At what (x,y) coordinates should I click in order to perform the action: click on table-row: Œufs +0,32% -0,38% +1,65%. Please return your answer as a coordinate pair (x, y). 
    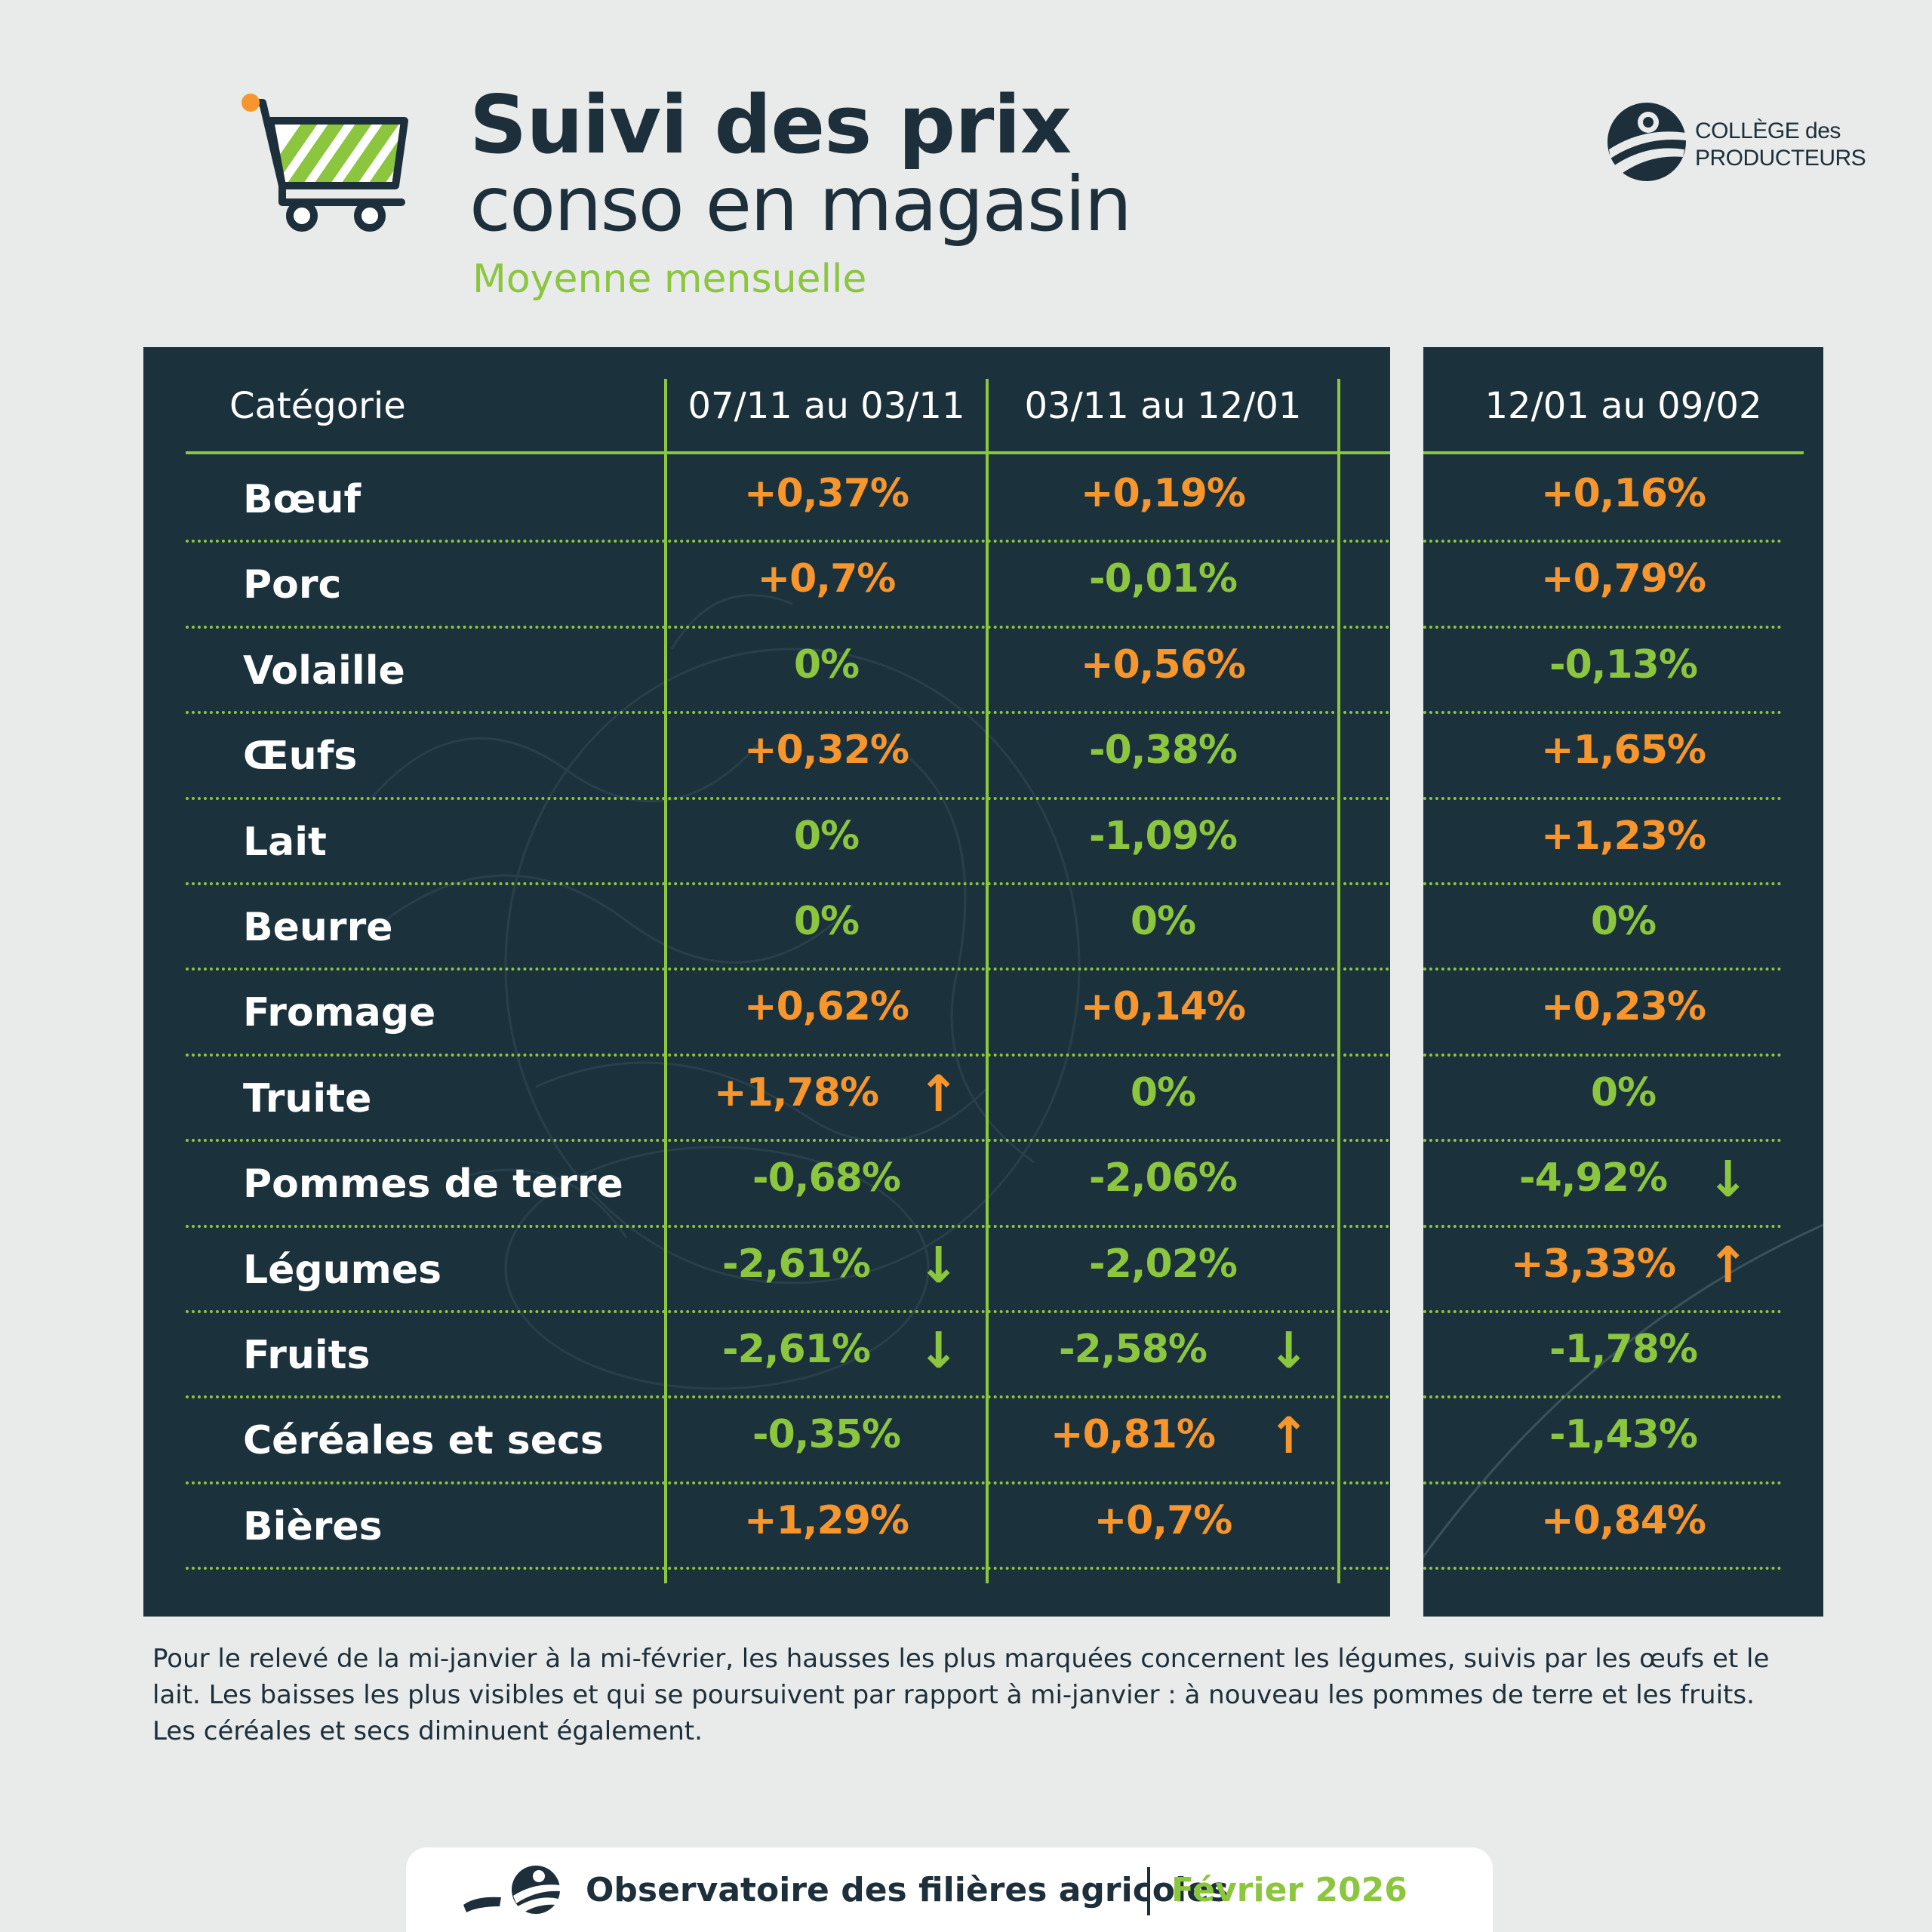
    Looking at the image, I should click on (966, 756).